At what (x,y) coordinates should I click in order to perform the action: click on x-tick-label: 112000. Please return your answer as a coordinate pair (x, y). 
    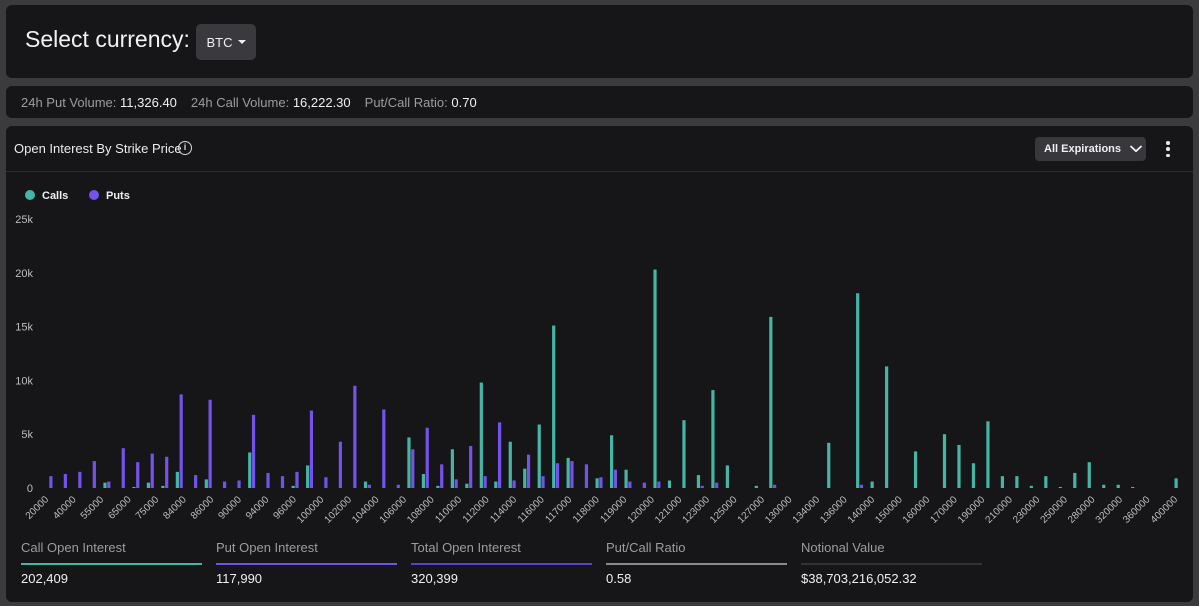
    Looking at the image, I should click on (476, 509).